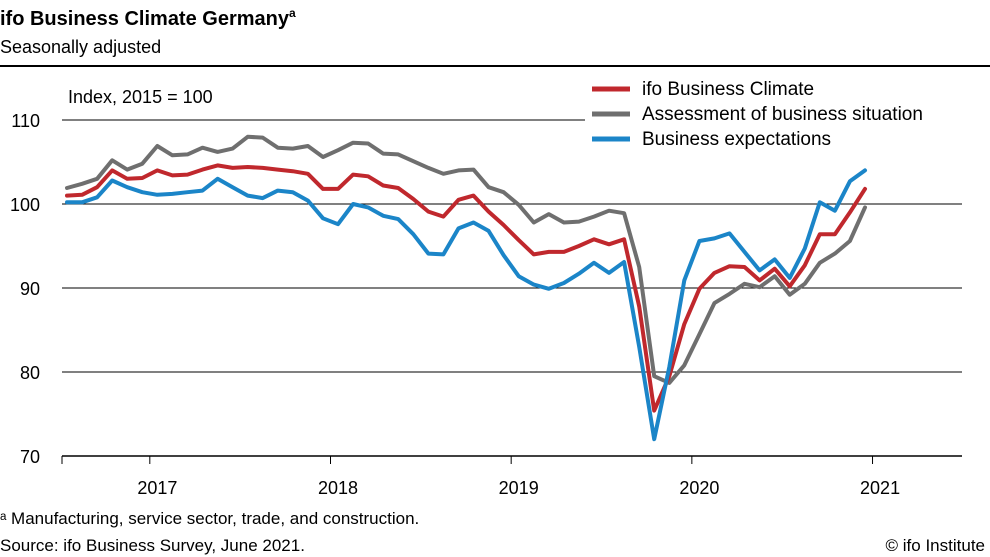  Describe the element at coordinates (140, 97) in the screenshot. I see `index-note: Index, 2015 = 100` at that location.